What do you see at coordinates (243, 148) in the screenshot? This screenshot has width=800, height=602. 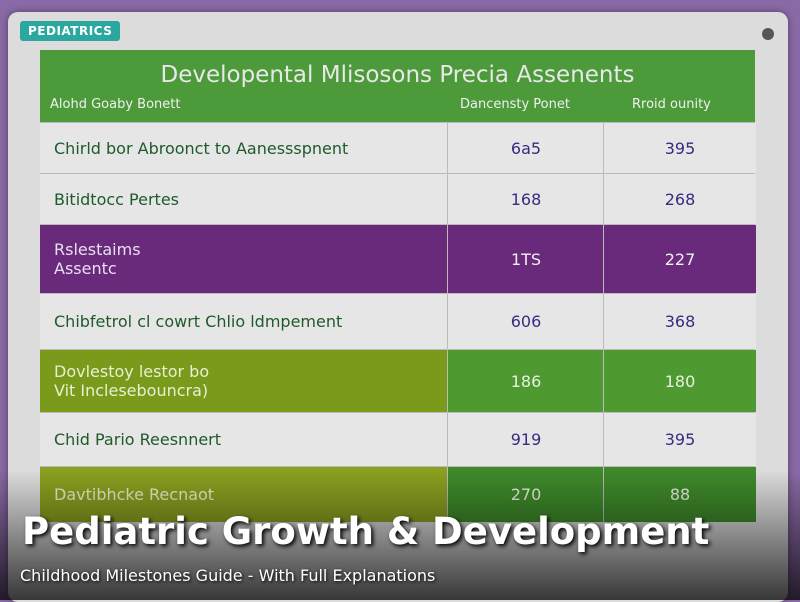 I see `table-cell: Chirld bor Abroonct to Aanessspnent` at bounding box center [243, 148].